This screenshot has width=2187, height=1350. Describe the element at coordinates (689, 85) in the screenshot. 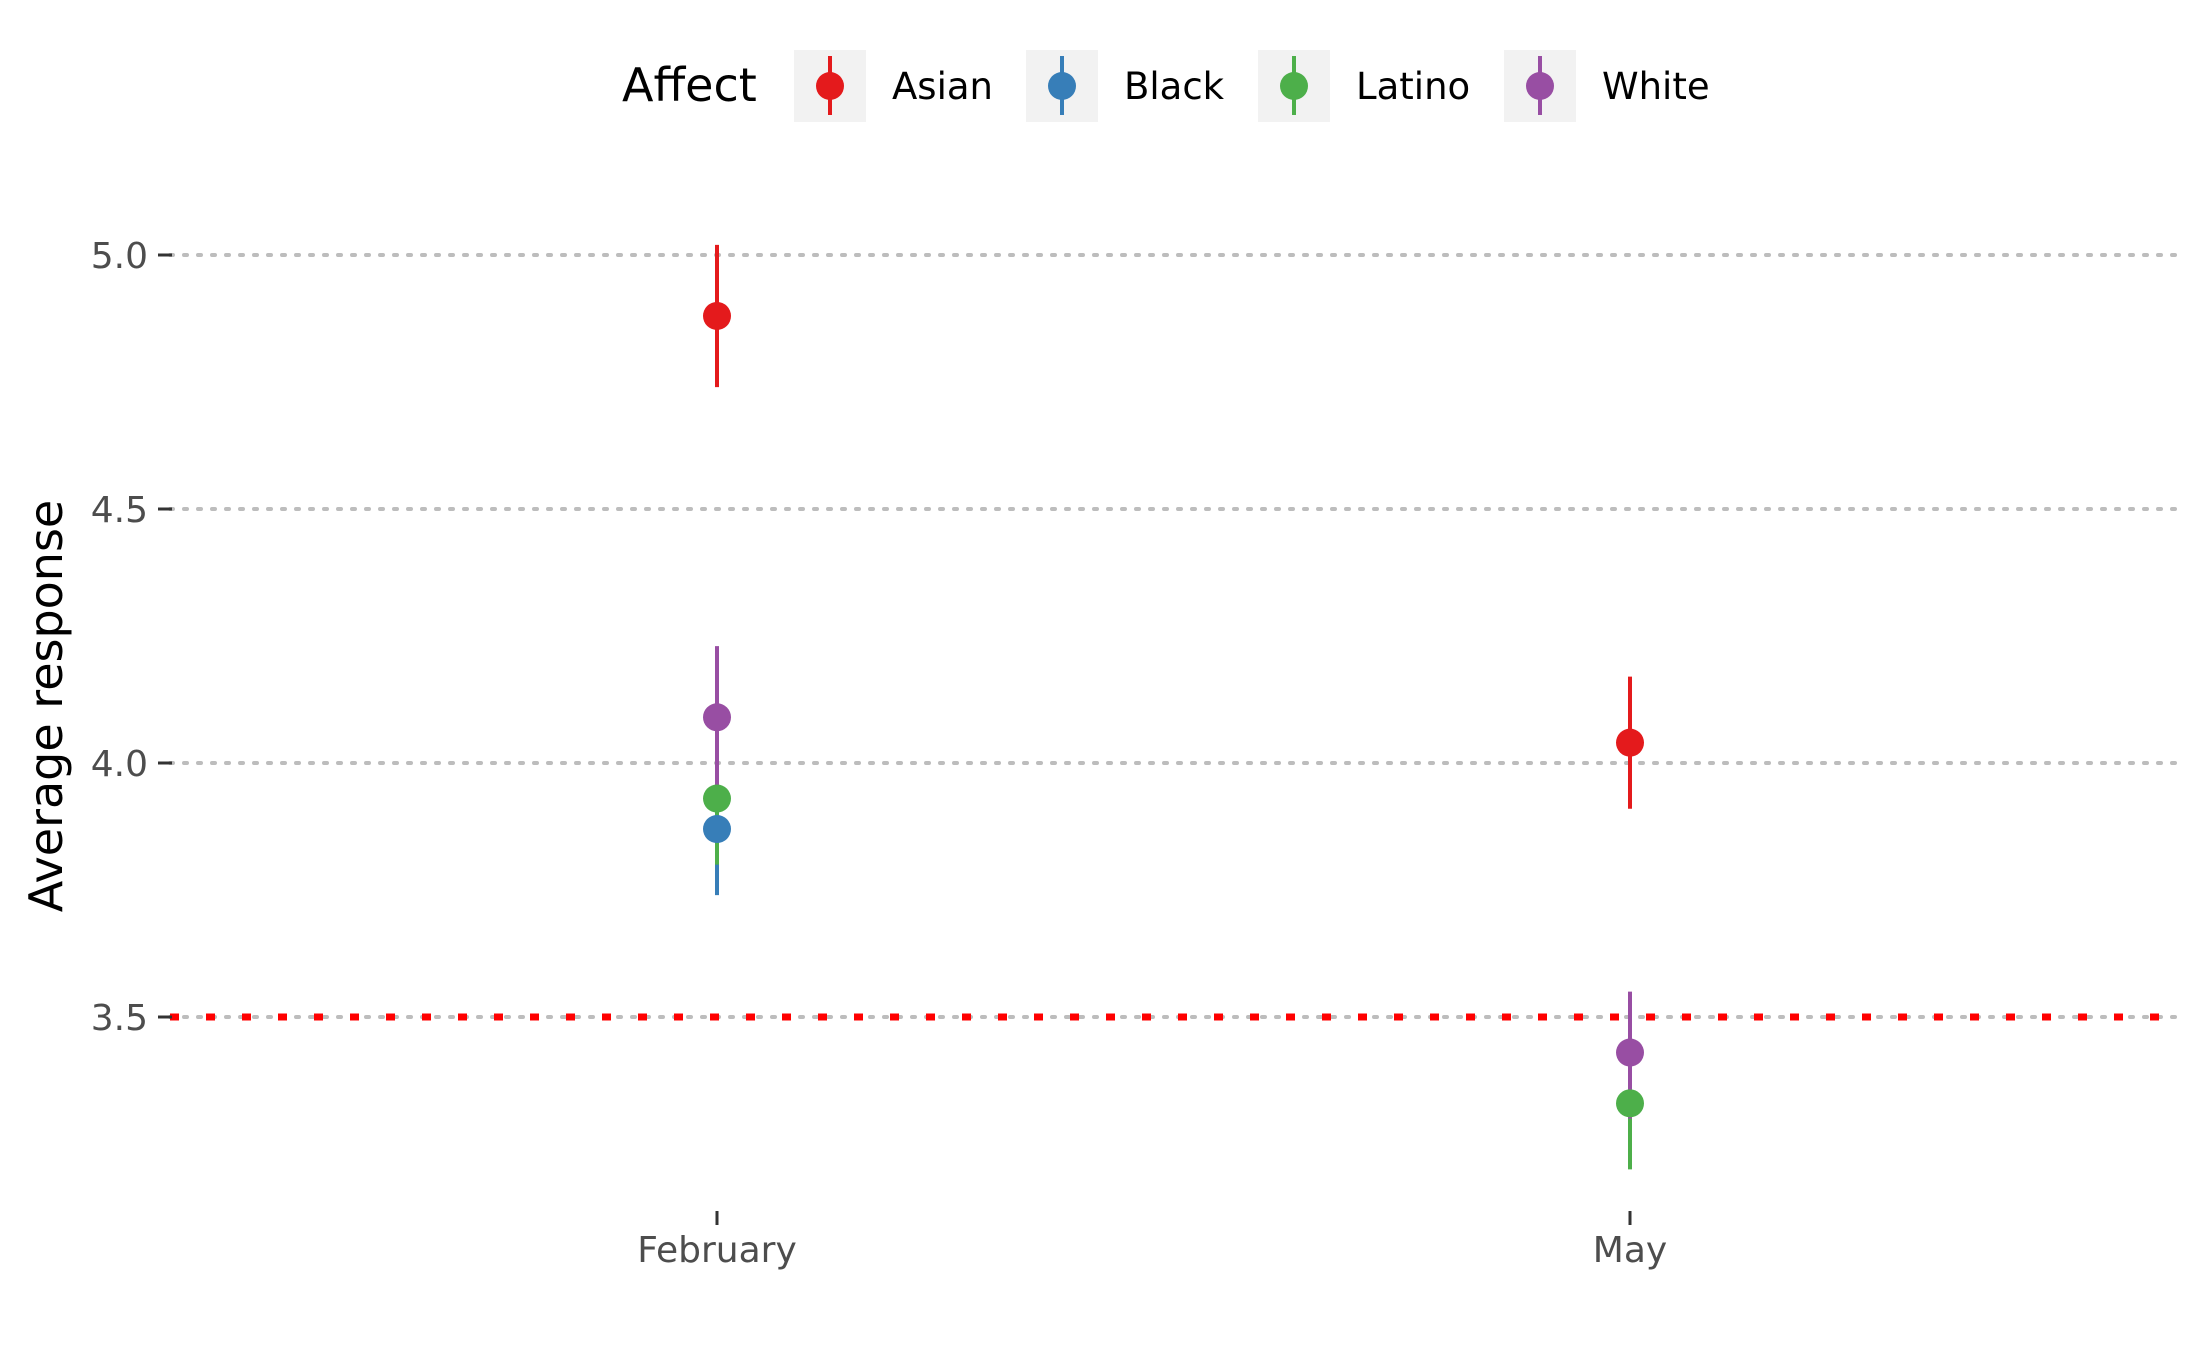

I see `legend-title: Affect` at that location.